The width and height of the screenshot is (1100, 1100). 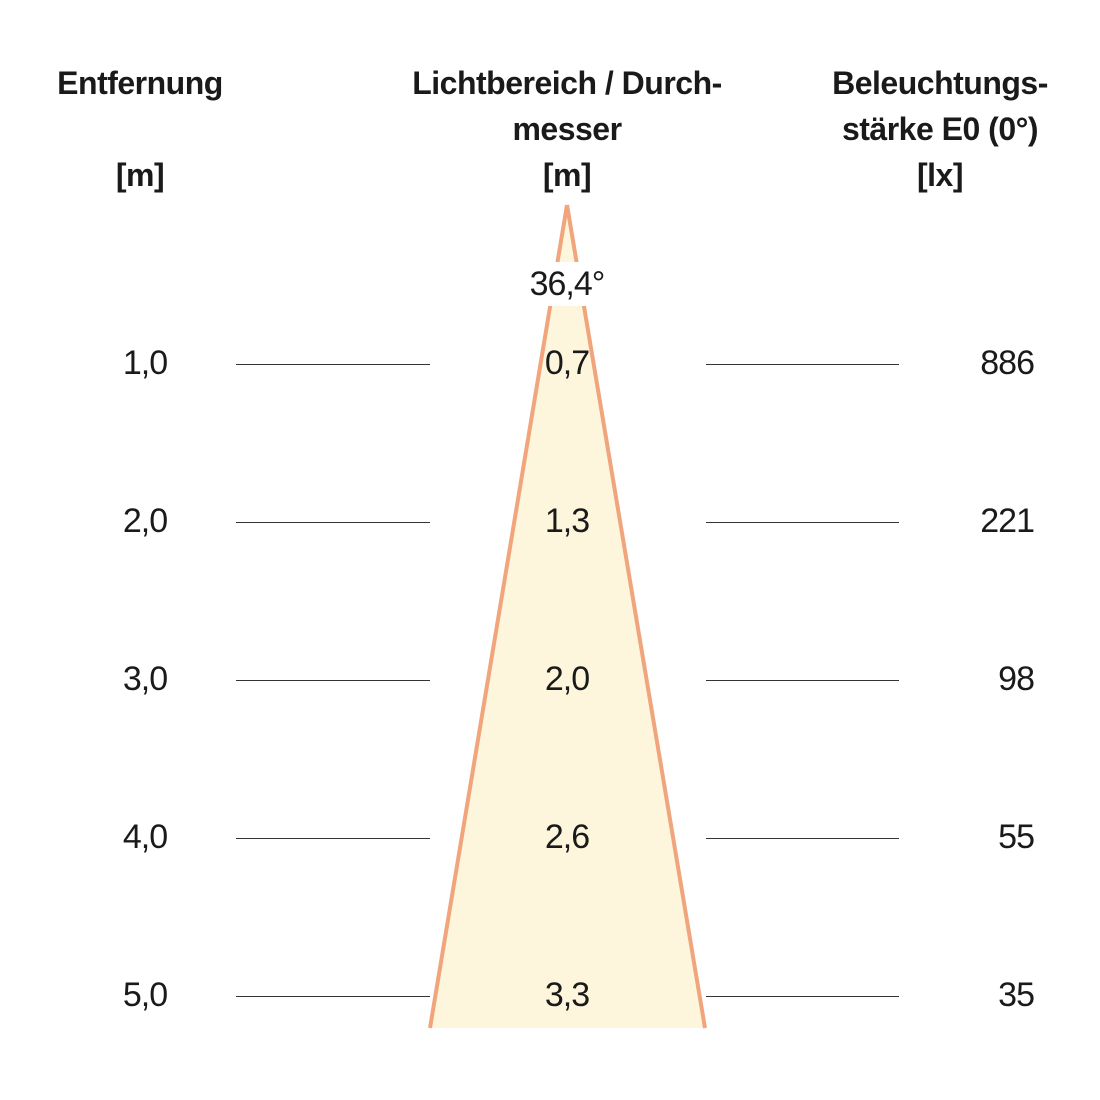 I want to click on header-illuminance: Beleuchtungs- stärke E0 (0°) [lx], so click(x=940, y=129).